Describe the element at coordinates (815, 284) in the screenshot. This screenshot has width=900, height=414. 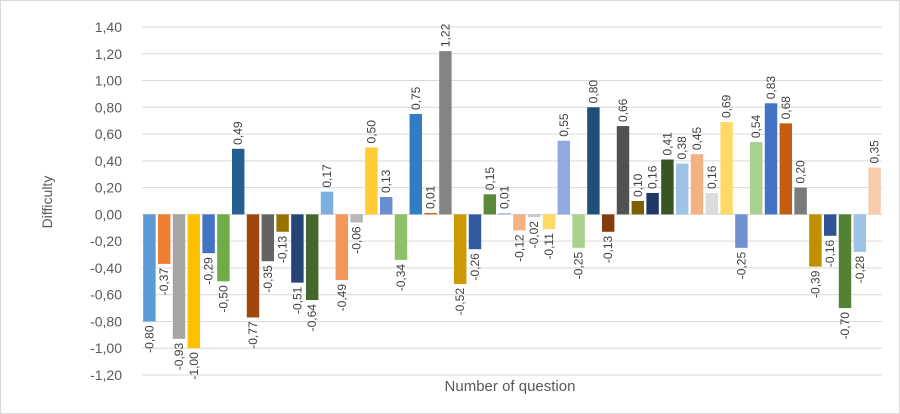
I see `data-label: -0,39` at that location.